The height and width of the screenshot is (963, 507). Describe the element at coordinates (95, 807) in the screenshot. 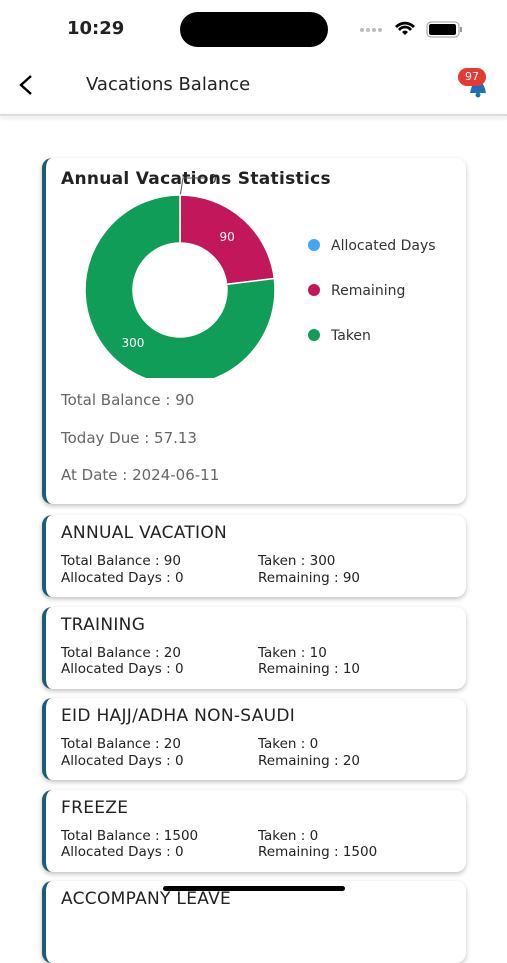

I see `card-title: FREEZE` at that location.